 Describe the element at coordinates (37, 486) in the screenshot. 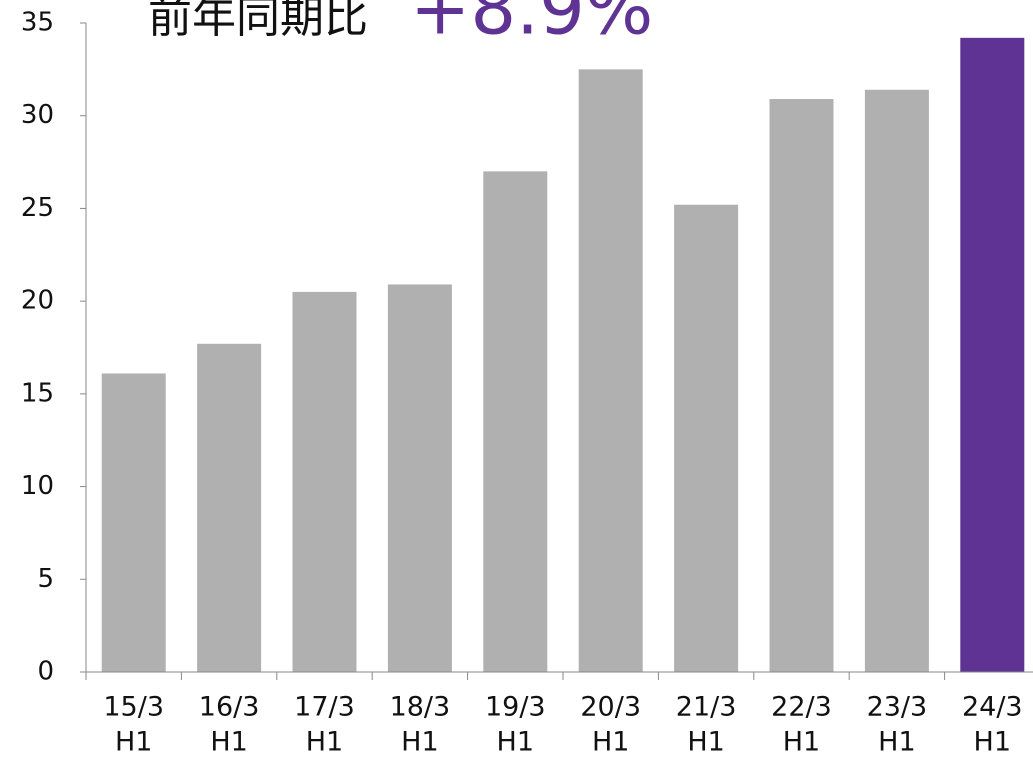

I see `y-tick-label: 10` at that location.